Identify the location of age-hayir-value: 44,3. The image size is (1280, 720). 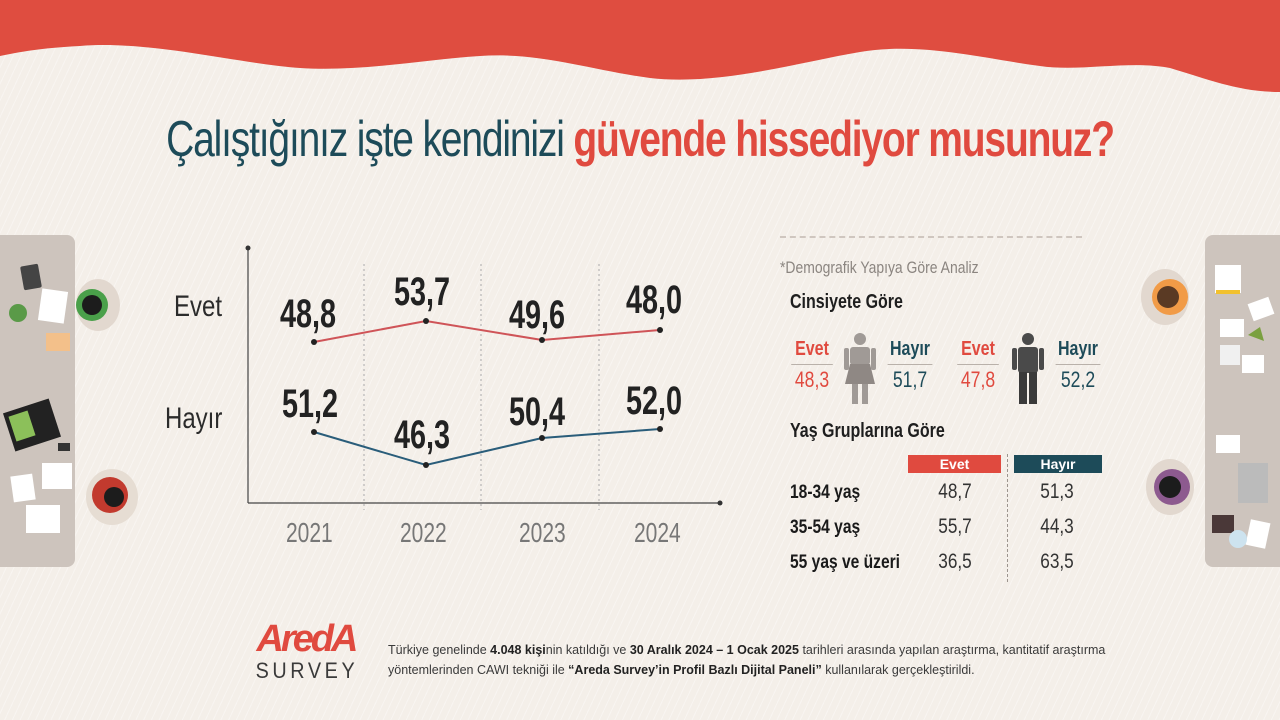
(1057, 526).